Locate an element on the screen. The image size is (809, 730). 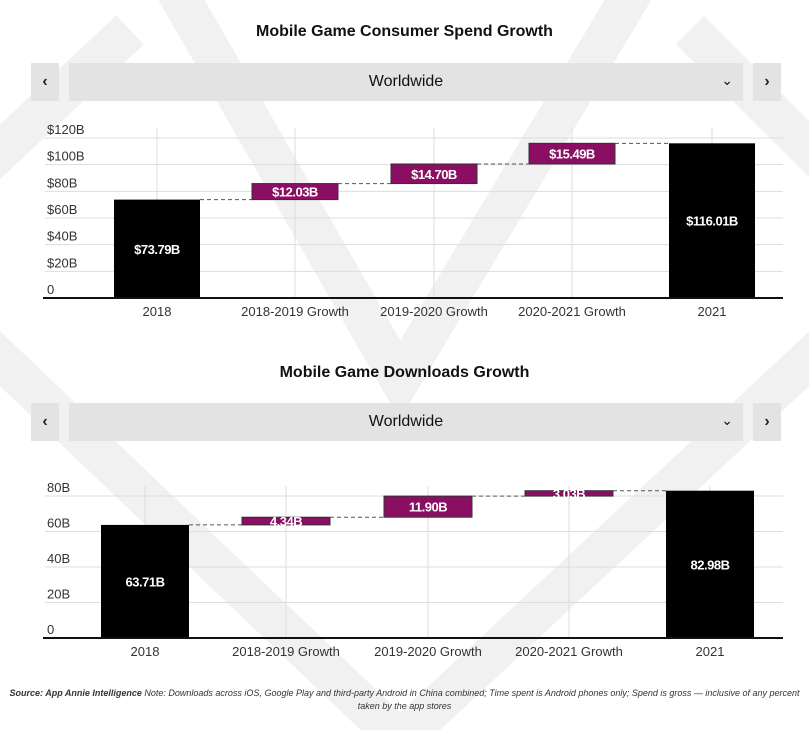
data-label: 82.98B is located at coordinates (710, 564).